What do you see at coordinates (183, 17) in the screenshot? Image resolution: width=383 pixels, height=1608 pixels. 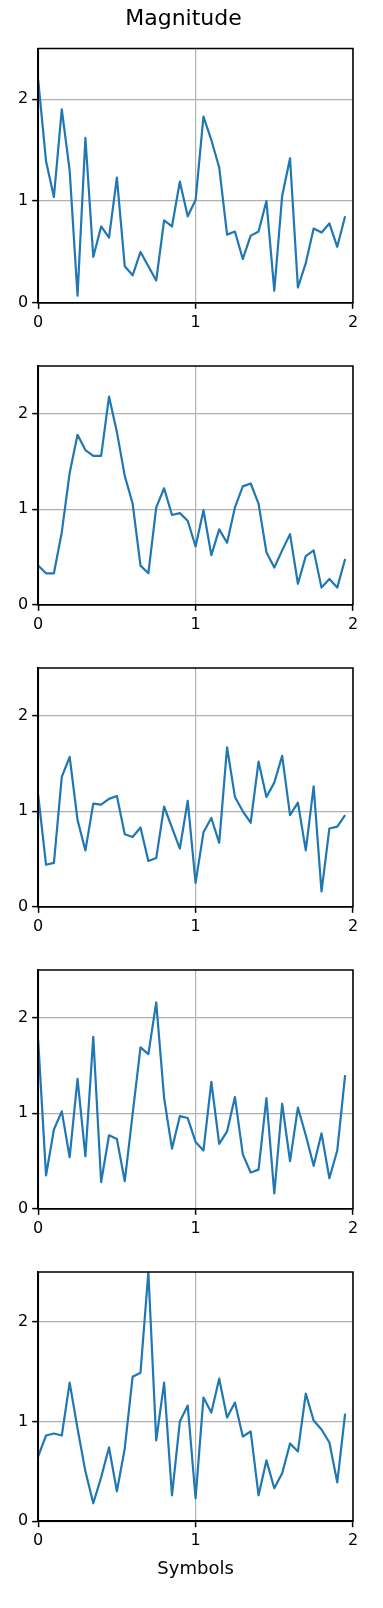 I see `chart-title: Magnitude` at bounding box center [183, 17].